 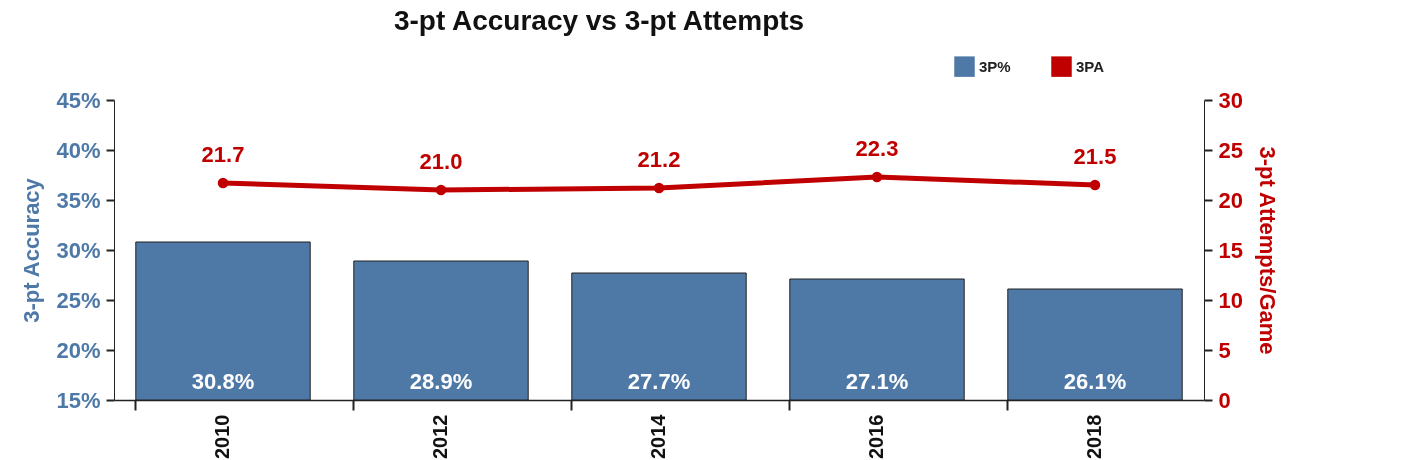 I want to click on data-label: 21.0, so click(x=441, y=161).